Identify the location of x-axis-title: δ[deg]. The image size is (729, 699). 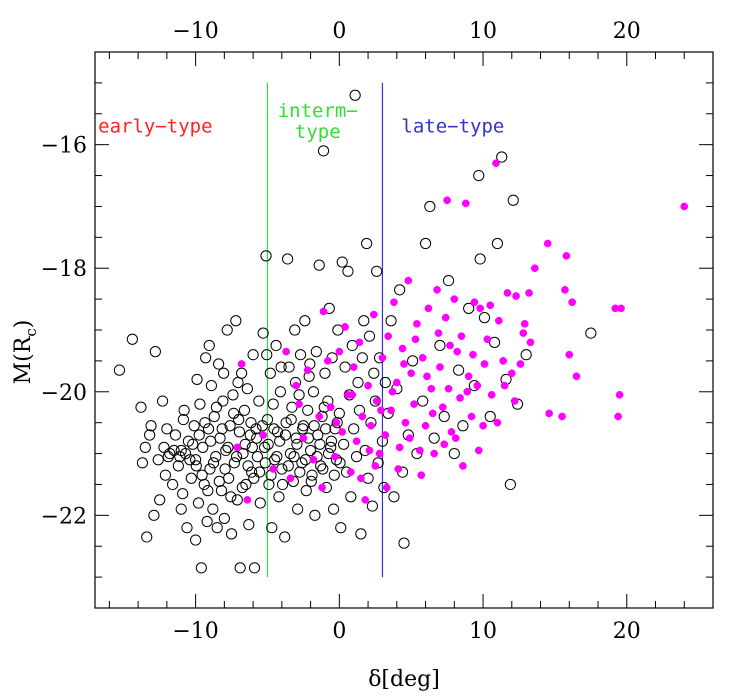
(404, 679).